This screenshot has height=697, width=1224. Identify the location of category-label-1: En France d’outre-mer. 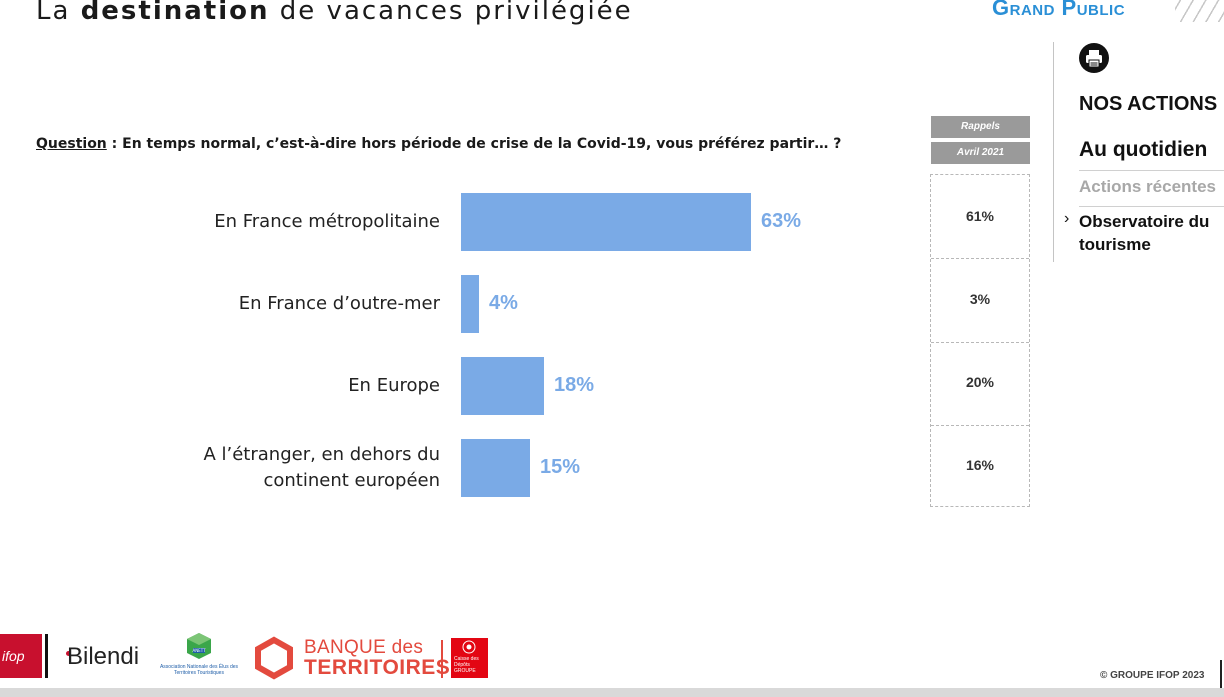
(300, 304).